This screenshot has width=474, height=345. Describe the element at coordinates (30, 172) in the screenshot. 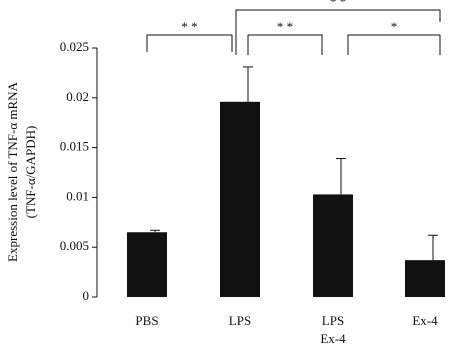

I see `y-axis-label: (TNF-α/GAPDH)` at that location.